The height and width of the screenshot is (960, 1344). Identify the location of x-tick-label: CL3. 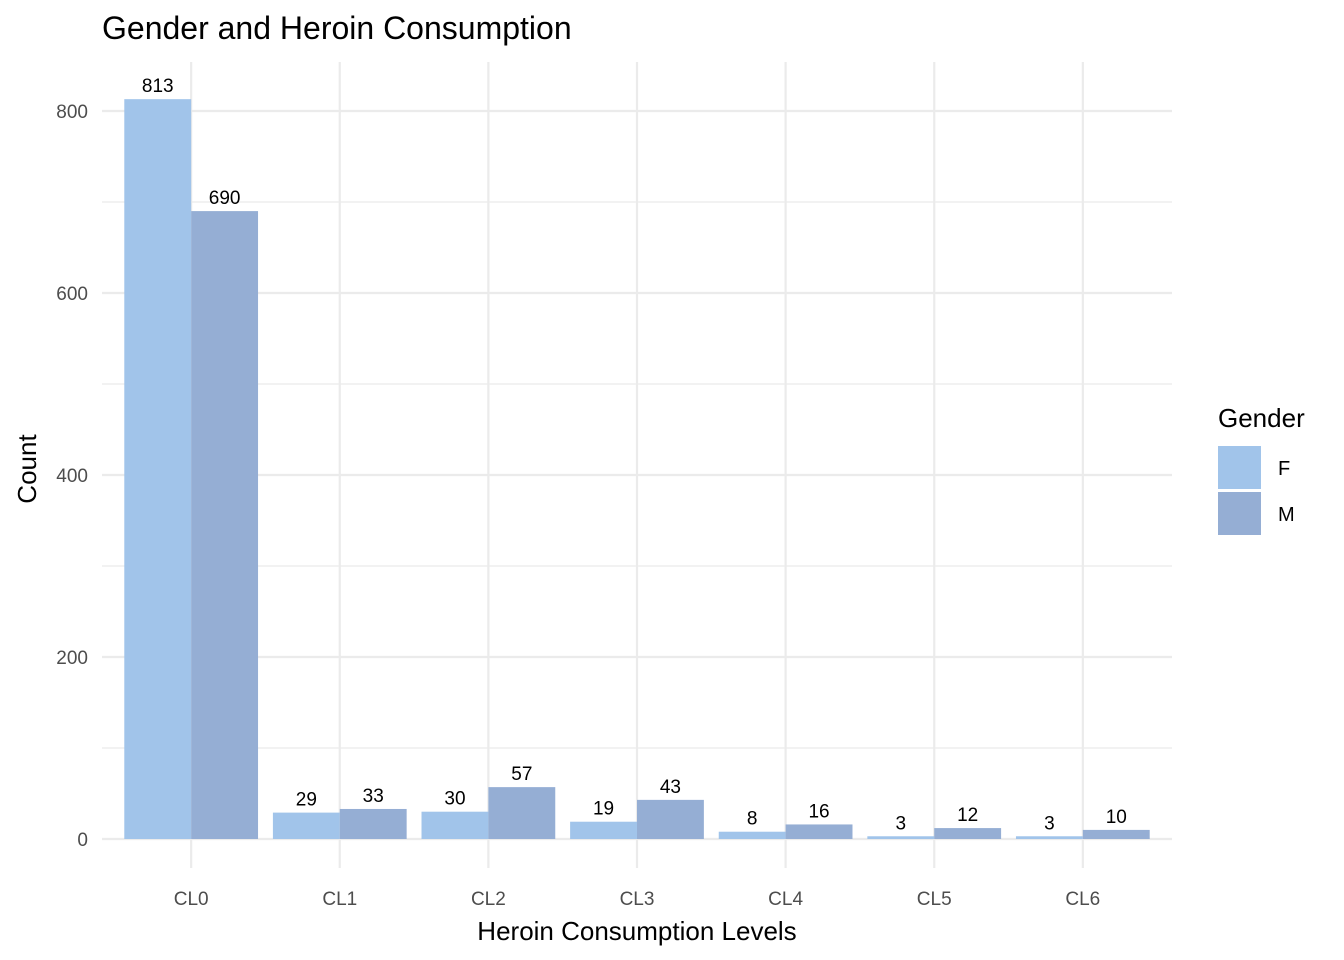
(637, 899).